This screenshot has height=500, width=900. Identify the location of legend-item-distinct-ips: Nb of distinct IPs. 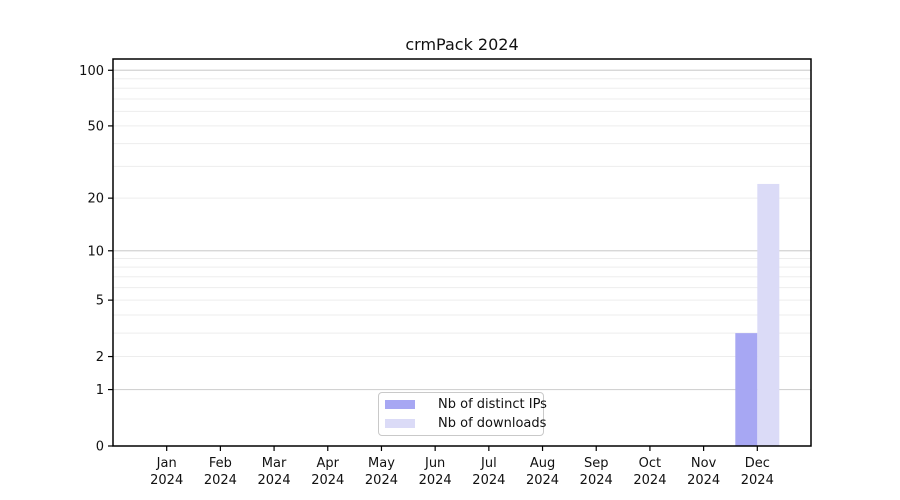
(463, 404).